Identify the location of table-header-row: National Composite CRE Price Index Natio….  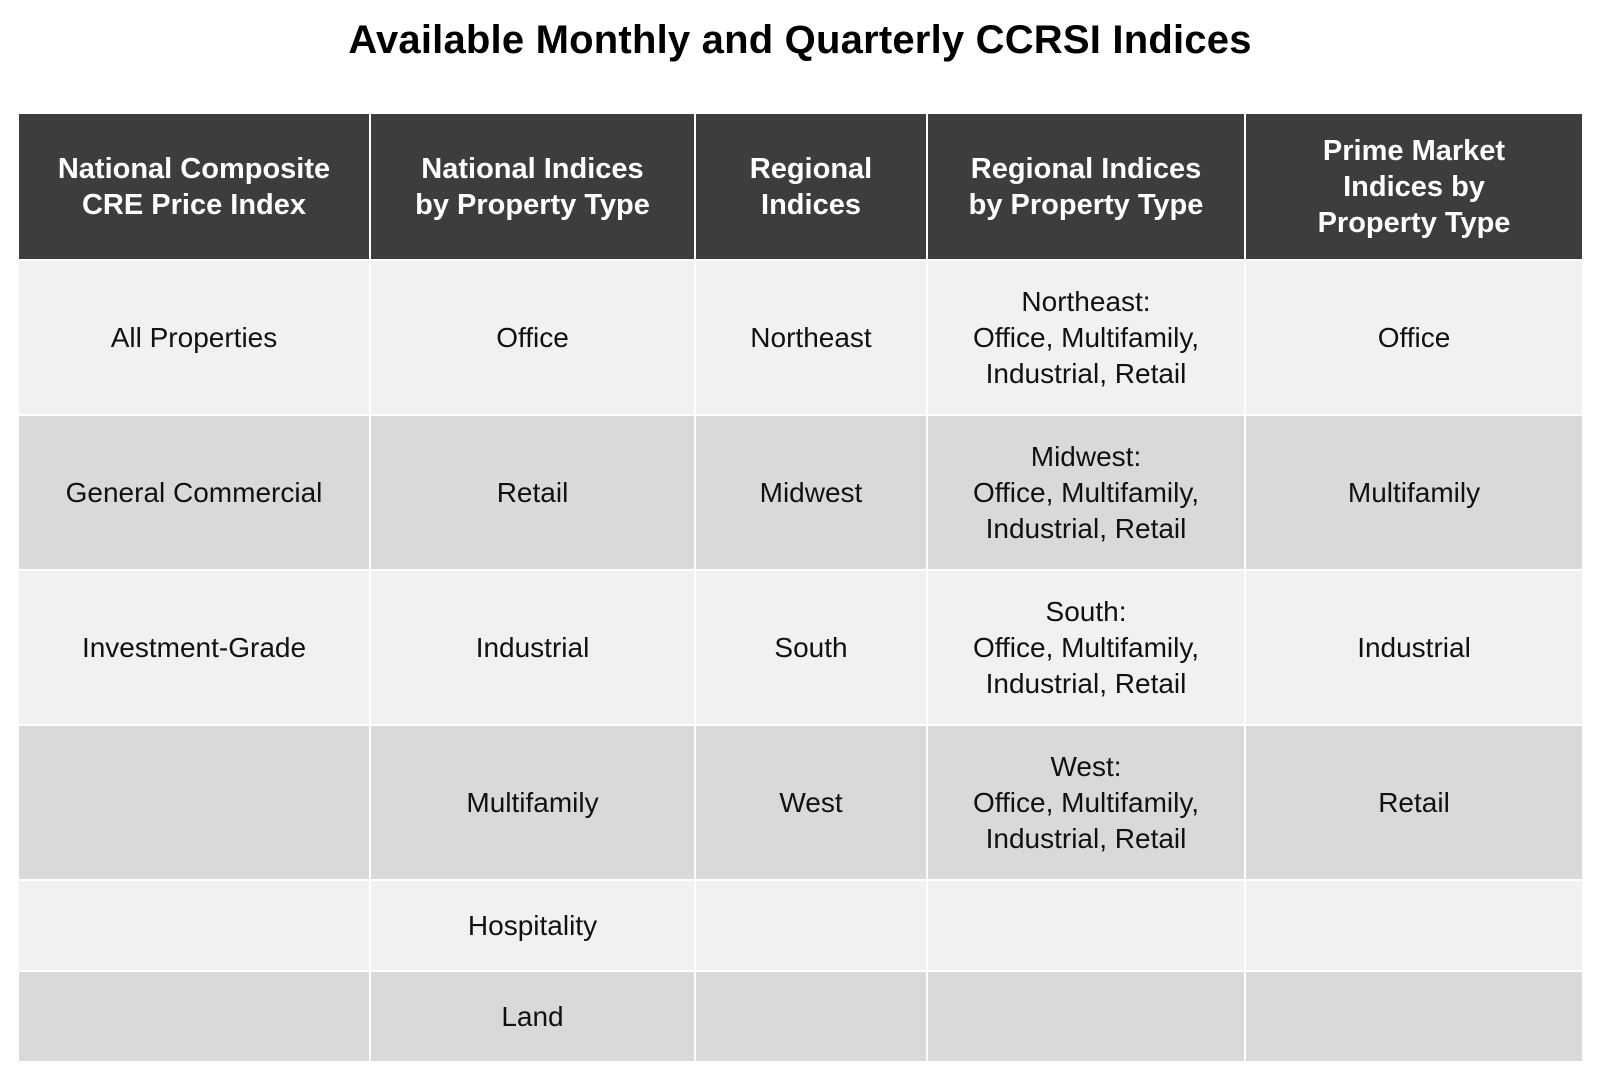
(800, 187).